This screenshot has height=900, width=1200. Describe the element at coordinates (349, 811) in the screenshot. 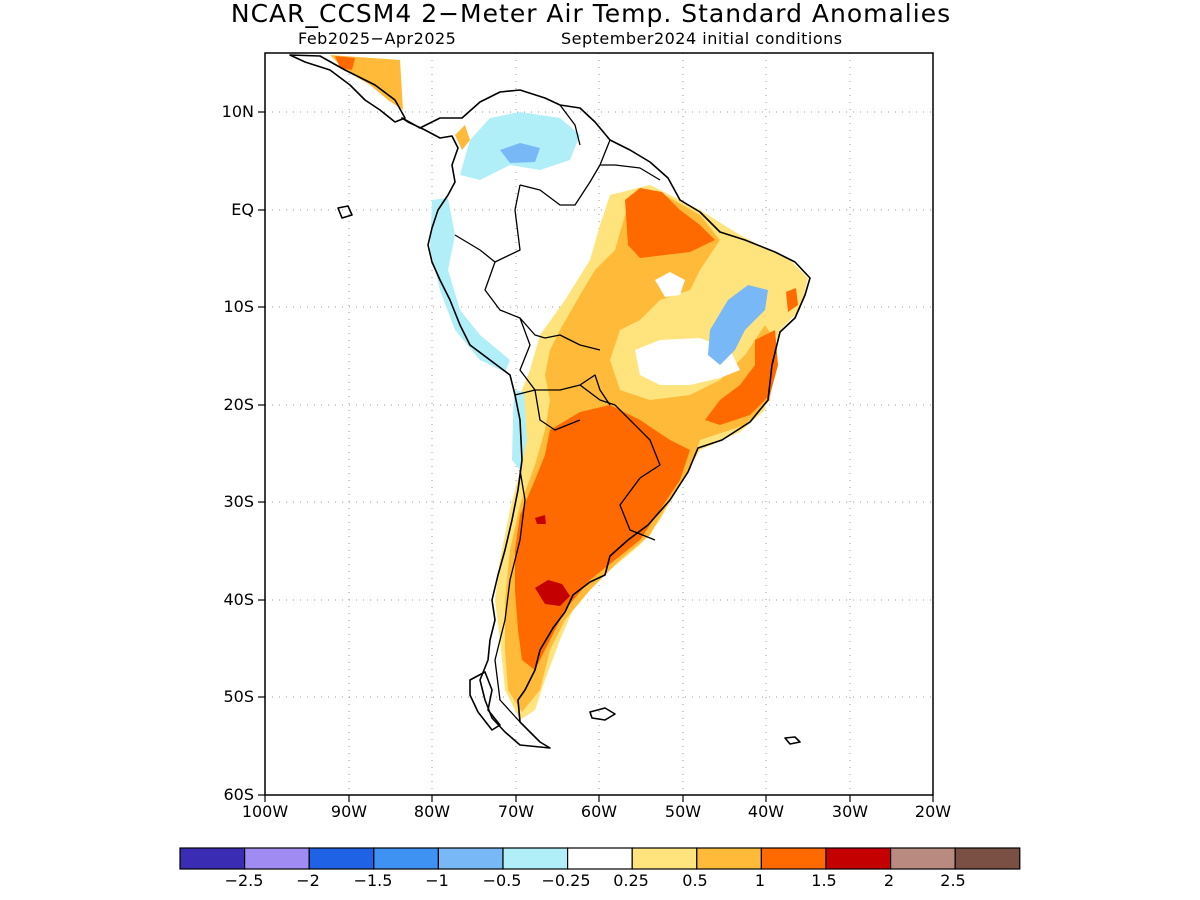

I see `lon-label-90w: 90W` at that location.